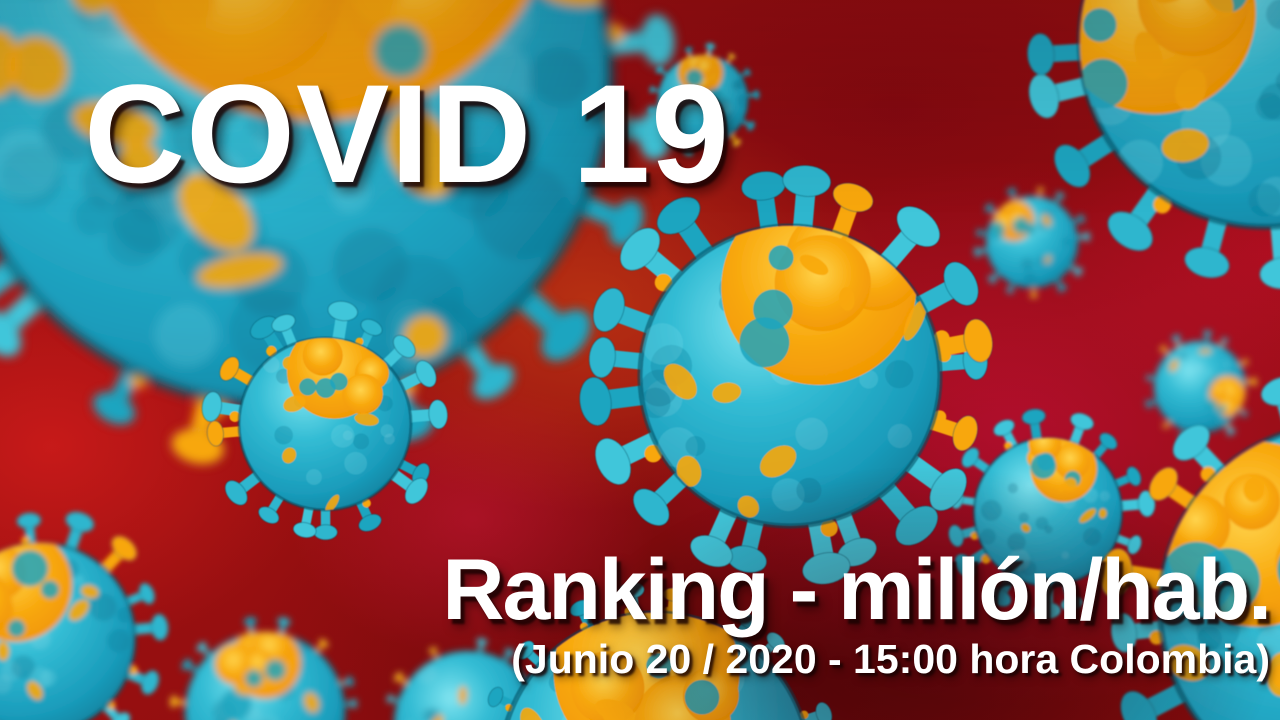 This screenshot has width=1280, height=720. I want to click on page-title: COVID 19, so click(407, 133).